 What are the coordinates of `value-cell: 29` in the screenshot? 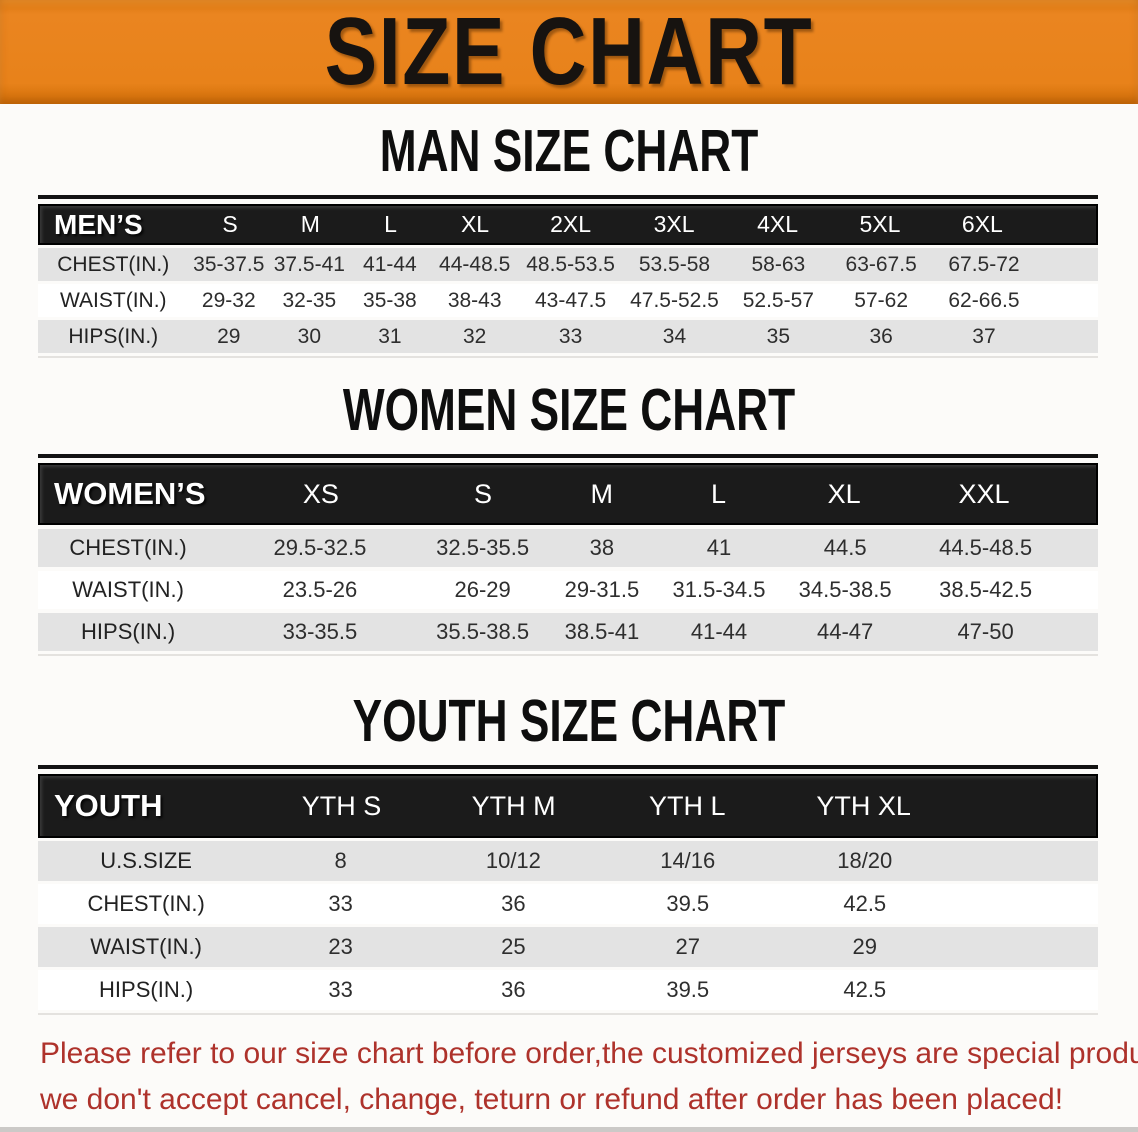 It's located at (229, 336).